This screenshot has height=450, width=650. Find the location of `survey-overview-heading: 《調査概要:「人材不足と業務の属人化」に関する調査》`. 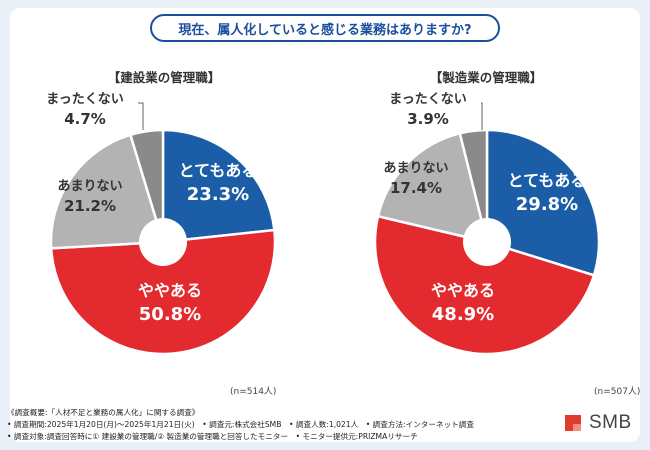

survey-overview-heading: 《調査概要:「人材不足と業務の属人化」に関する調査》 is located at coordinates (103, 412).